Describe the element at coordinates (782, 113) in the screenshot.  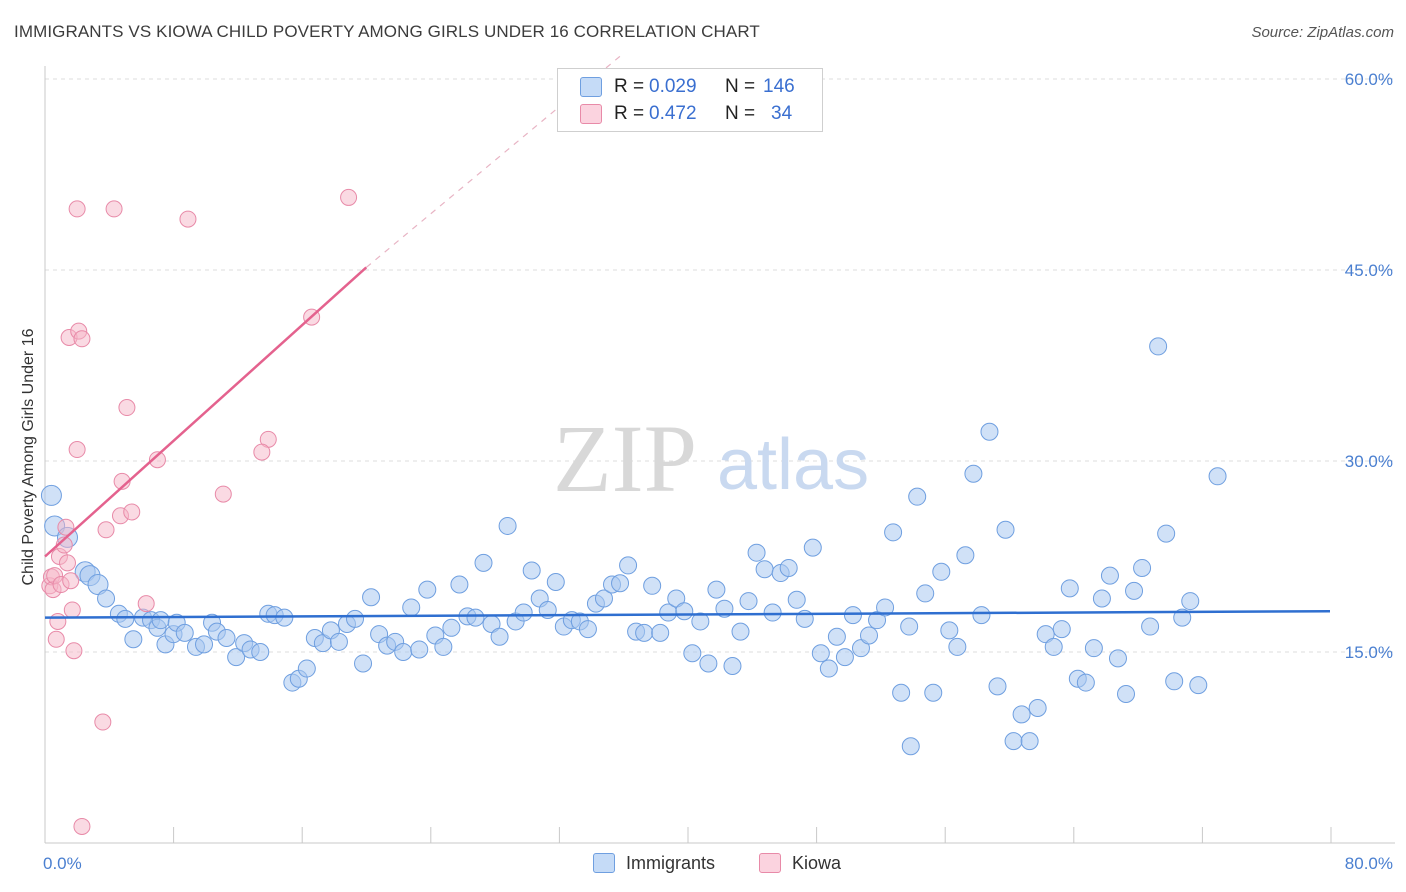
I see `n-value: 34` at that location.